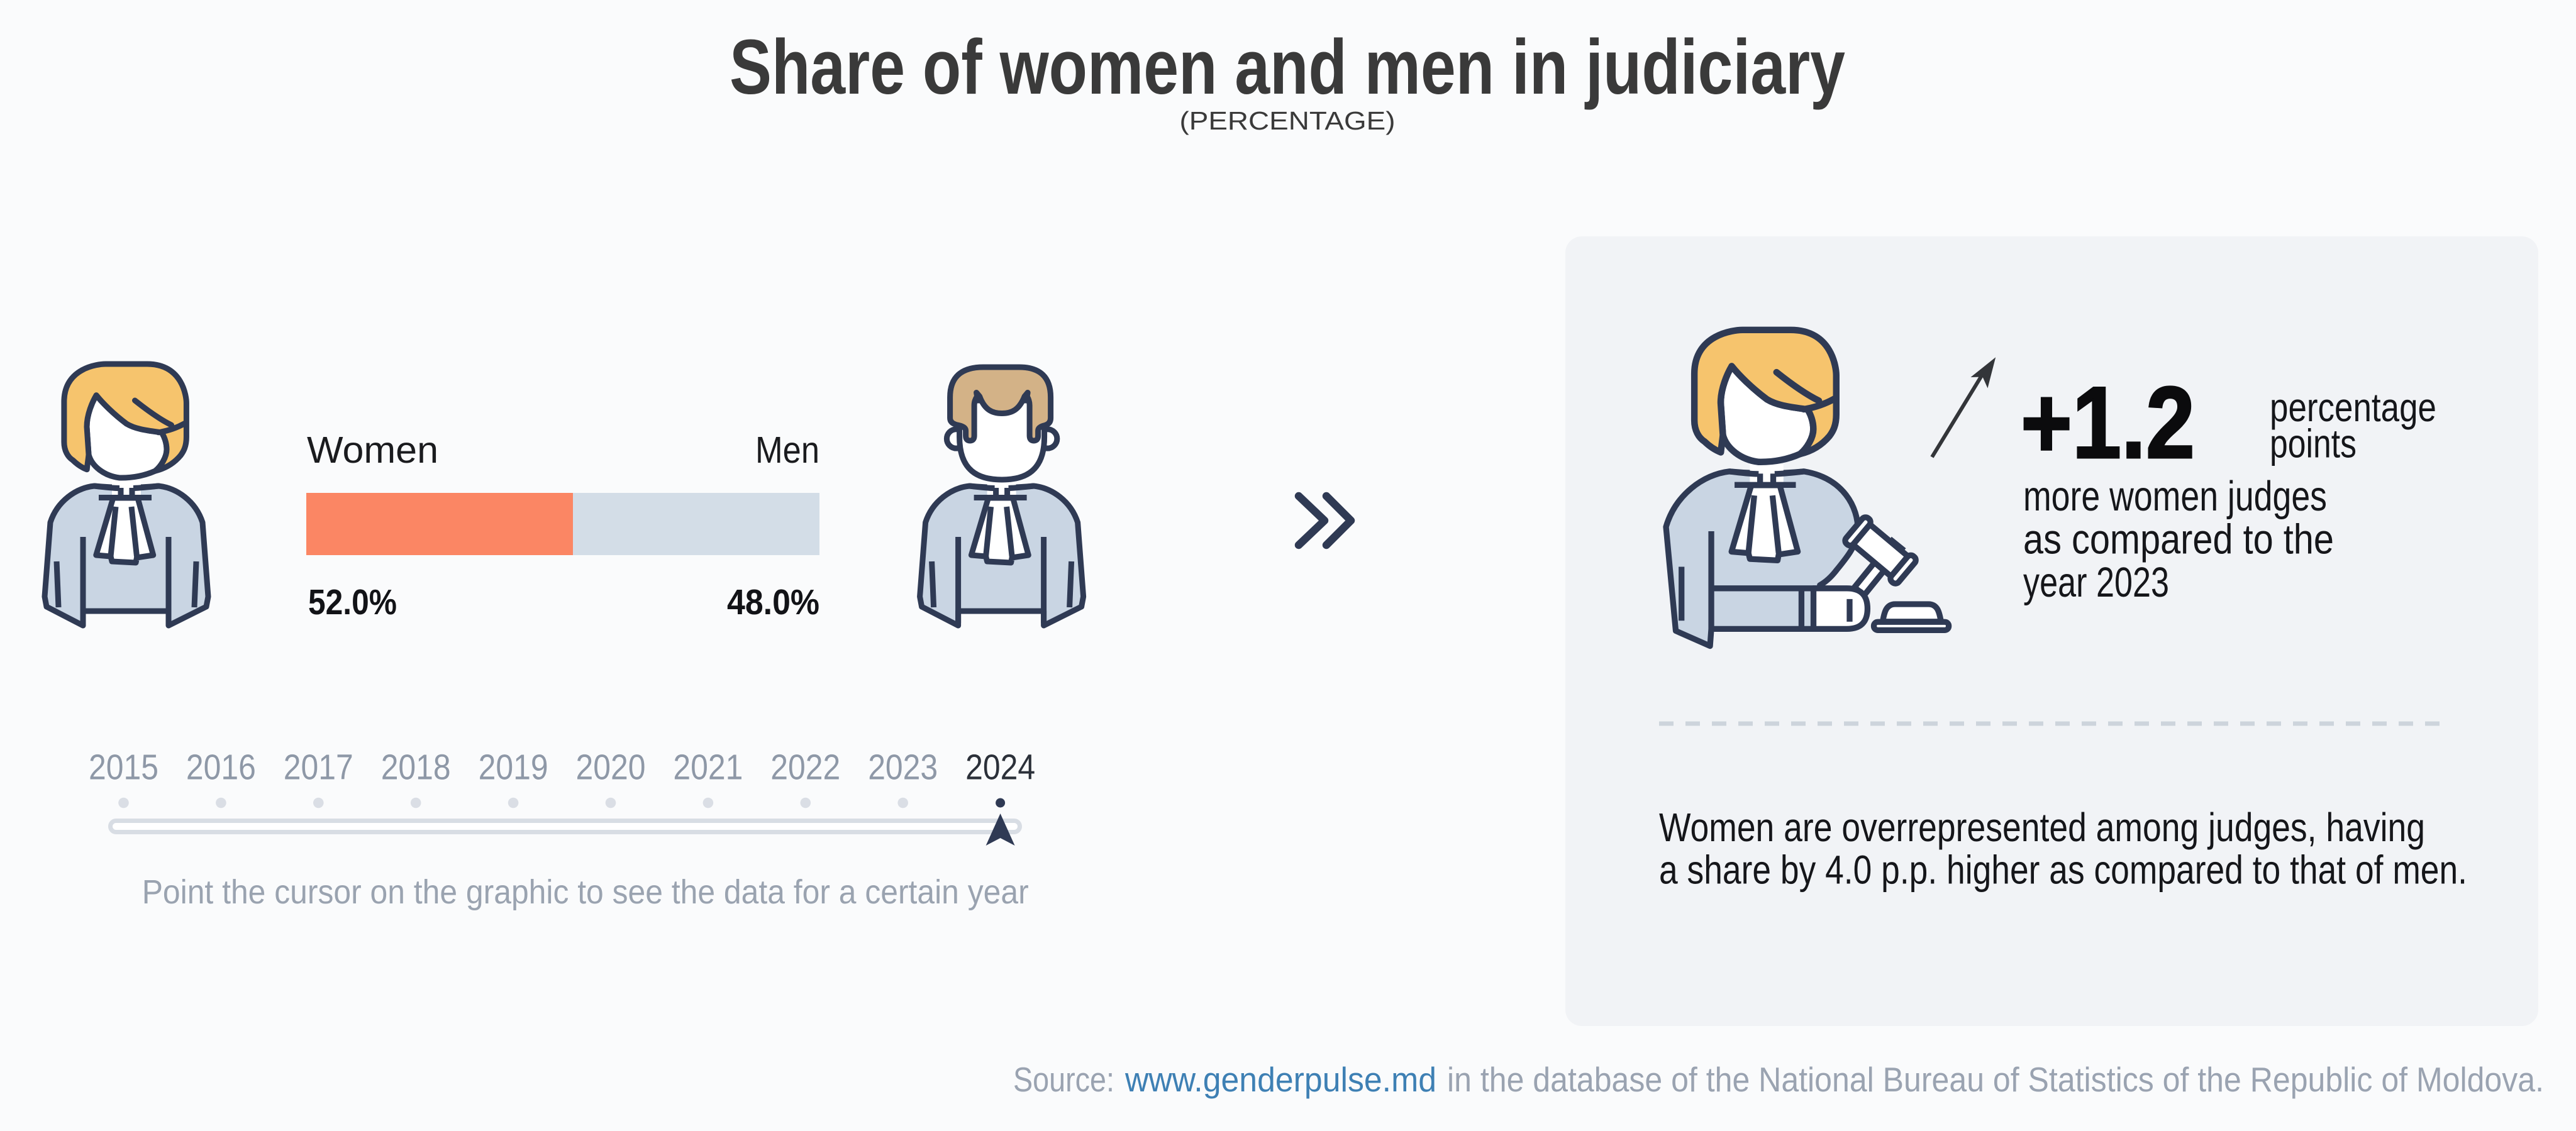 The width and height of the screenshot is (2576, 1131). I want to click on svg-text: 2020, so click(611, 768).